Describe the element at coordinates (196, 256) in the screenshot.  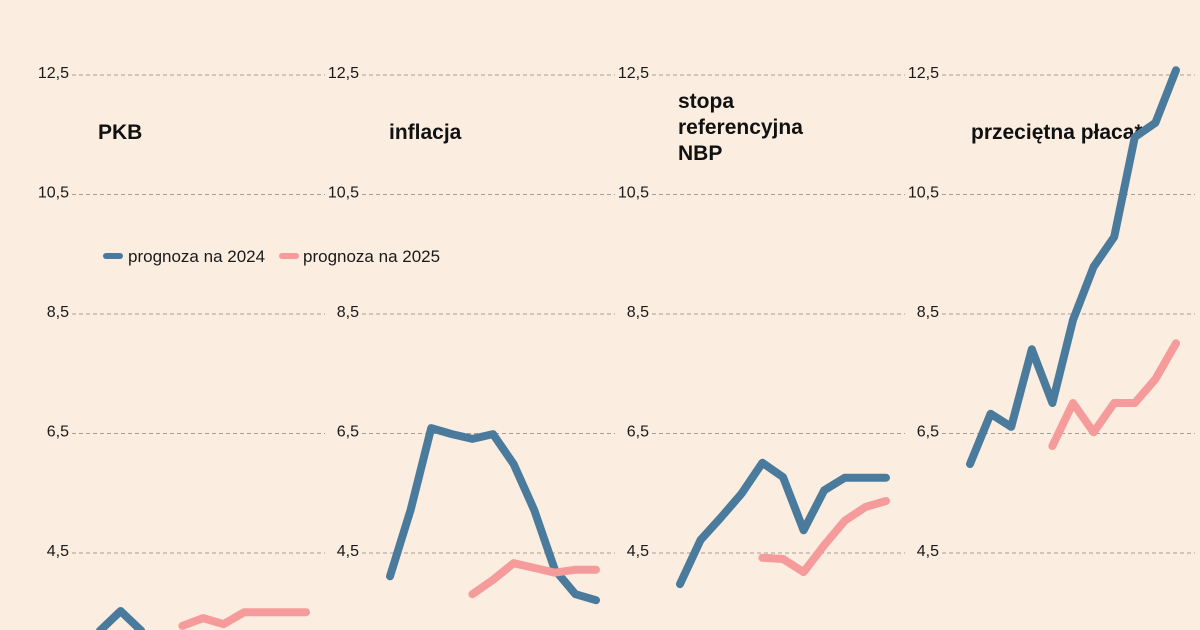
I see `legend-label-2024: prognoza na 2024` at that location.